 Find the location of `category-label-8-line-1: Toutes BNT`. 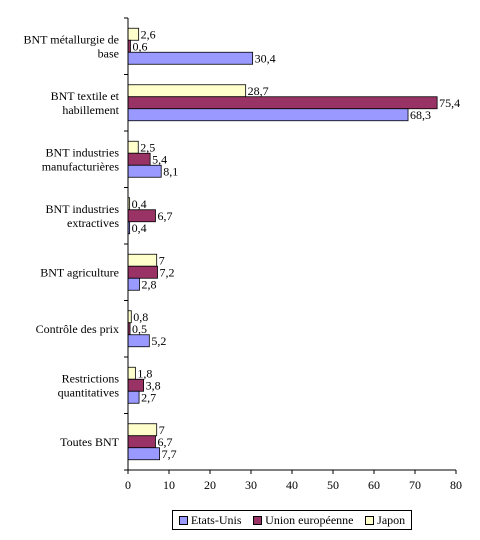

category-label-8-line-1: Toutes BNT is located at coordinates (89, 442).